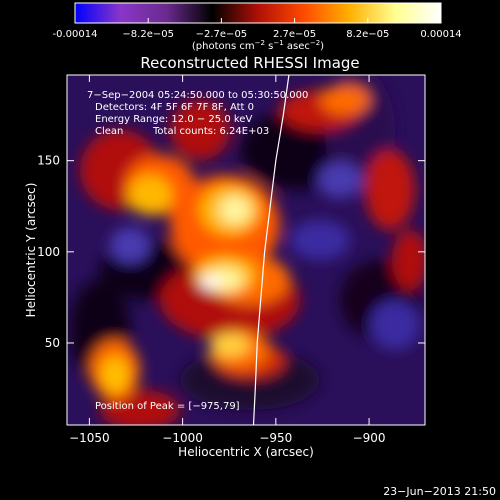 Image resolution: width=500 pixels, height=500 pixels. What do you see at coordinates (75, 34) in the screenshot?
I see `colorbar-tick-label: -0.00014` at bounding box center [75, 34].